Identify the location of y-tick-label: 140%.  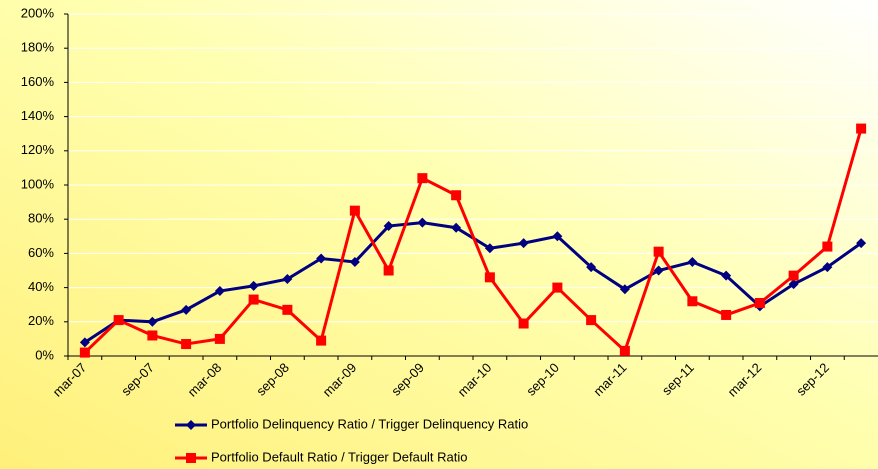
(38, 115).